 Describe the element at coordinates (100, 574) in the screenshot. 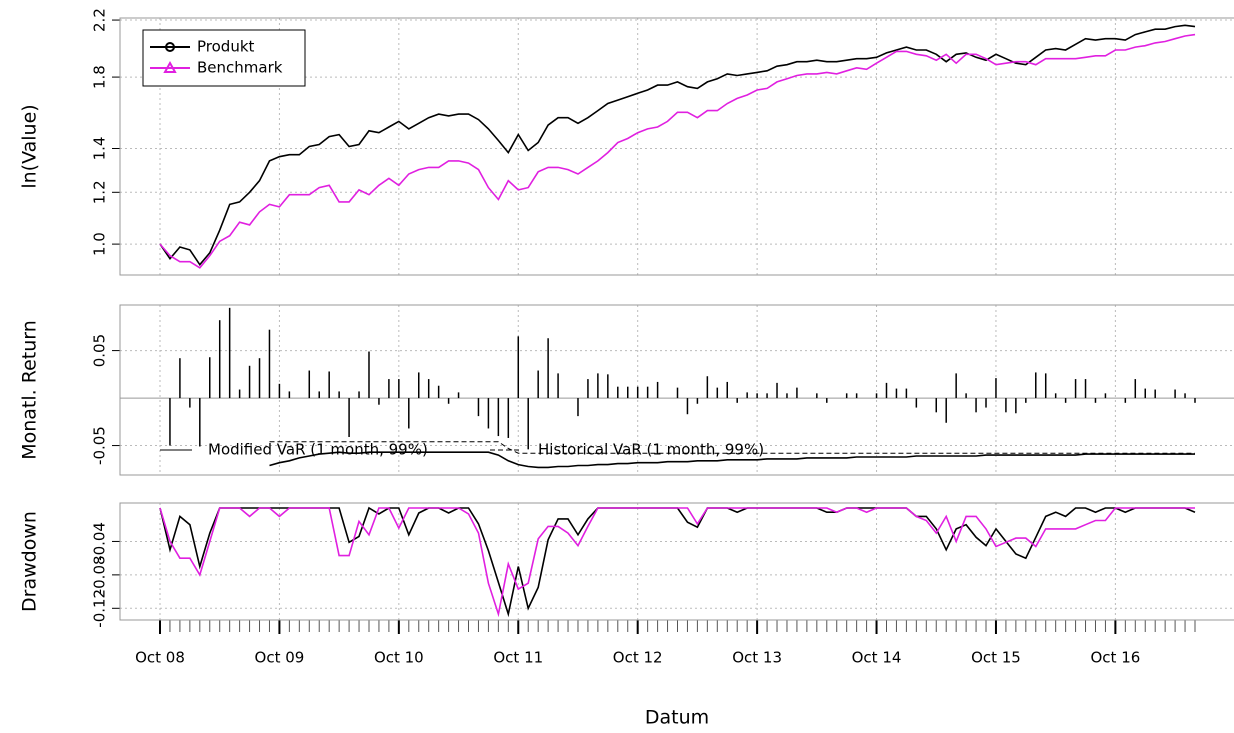

I see `y-tick-label: -0.08` at that location.